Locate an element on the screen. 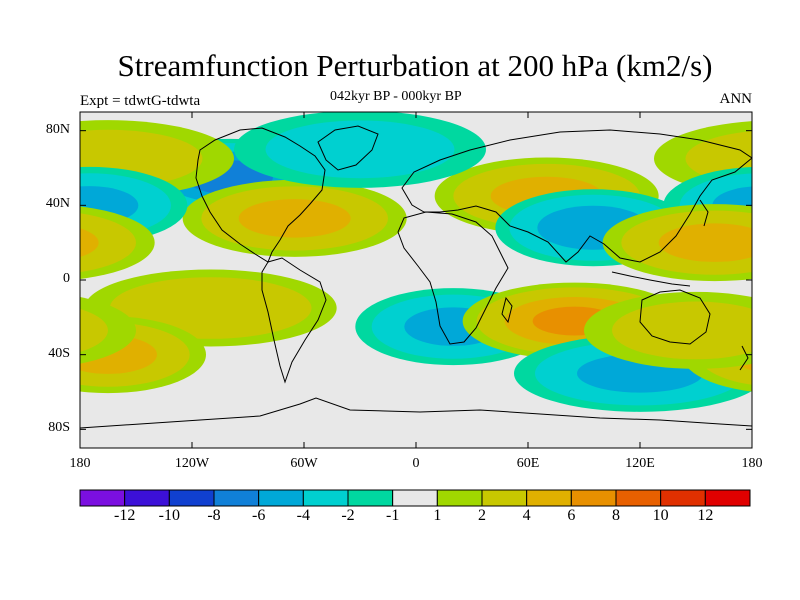 This screenshot has height=600, width=800. lat-label: 40N is located at coordinates (57, 204).